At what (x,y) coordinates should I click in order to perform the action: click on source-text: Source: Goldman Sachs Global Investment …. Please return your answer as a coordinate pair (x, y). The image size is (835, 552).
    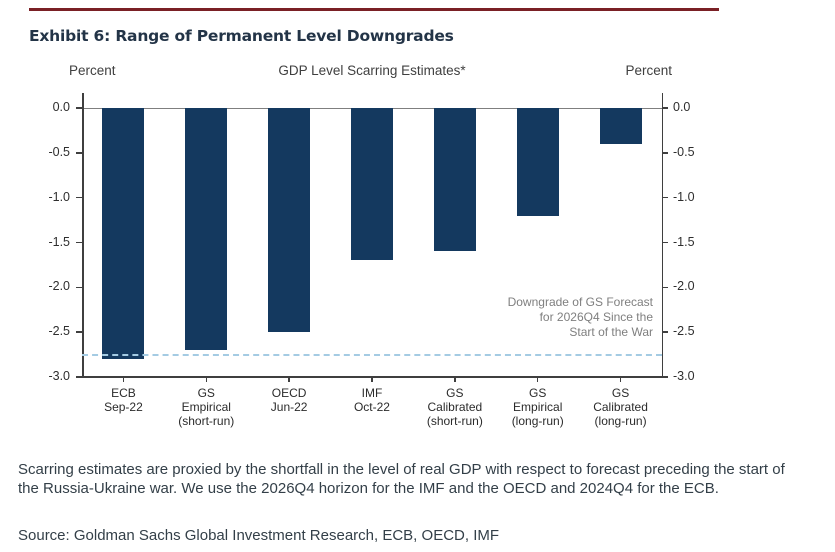
    Looking at the image, I should click on (259, 535).